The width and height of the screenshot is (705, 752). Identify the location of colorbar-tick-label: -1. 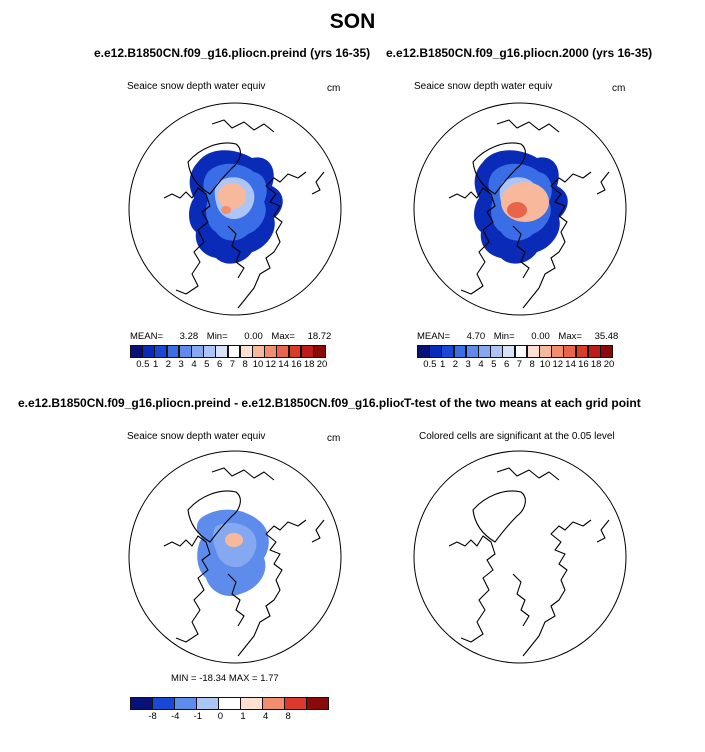
(198, 716).